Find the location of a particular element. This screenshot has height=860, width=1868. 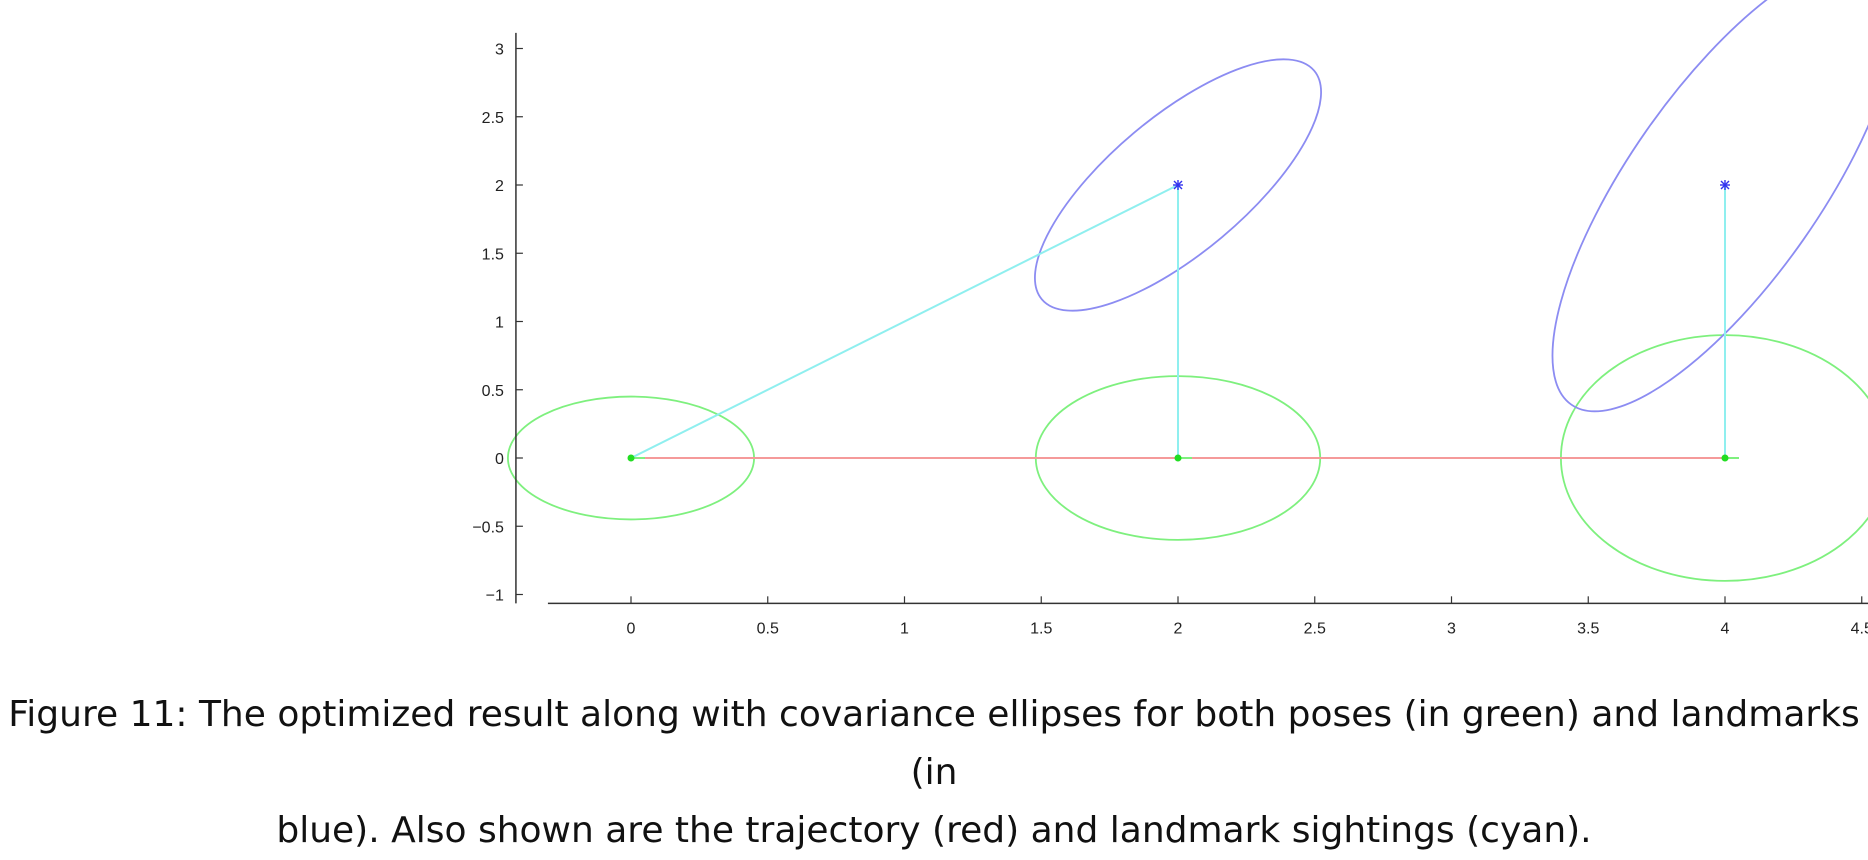

x-tick-label: 0.5 is located at coordinates (768, 628).